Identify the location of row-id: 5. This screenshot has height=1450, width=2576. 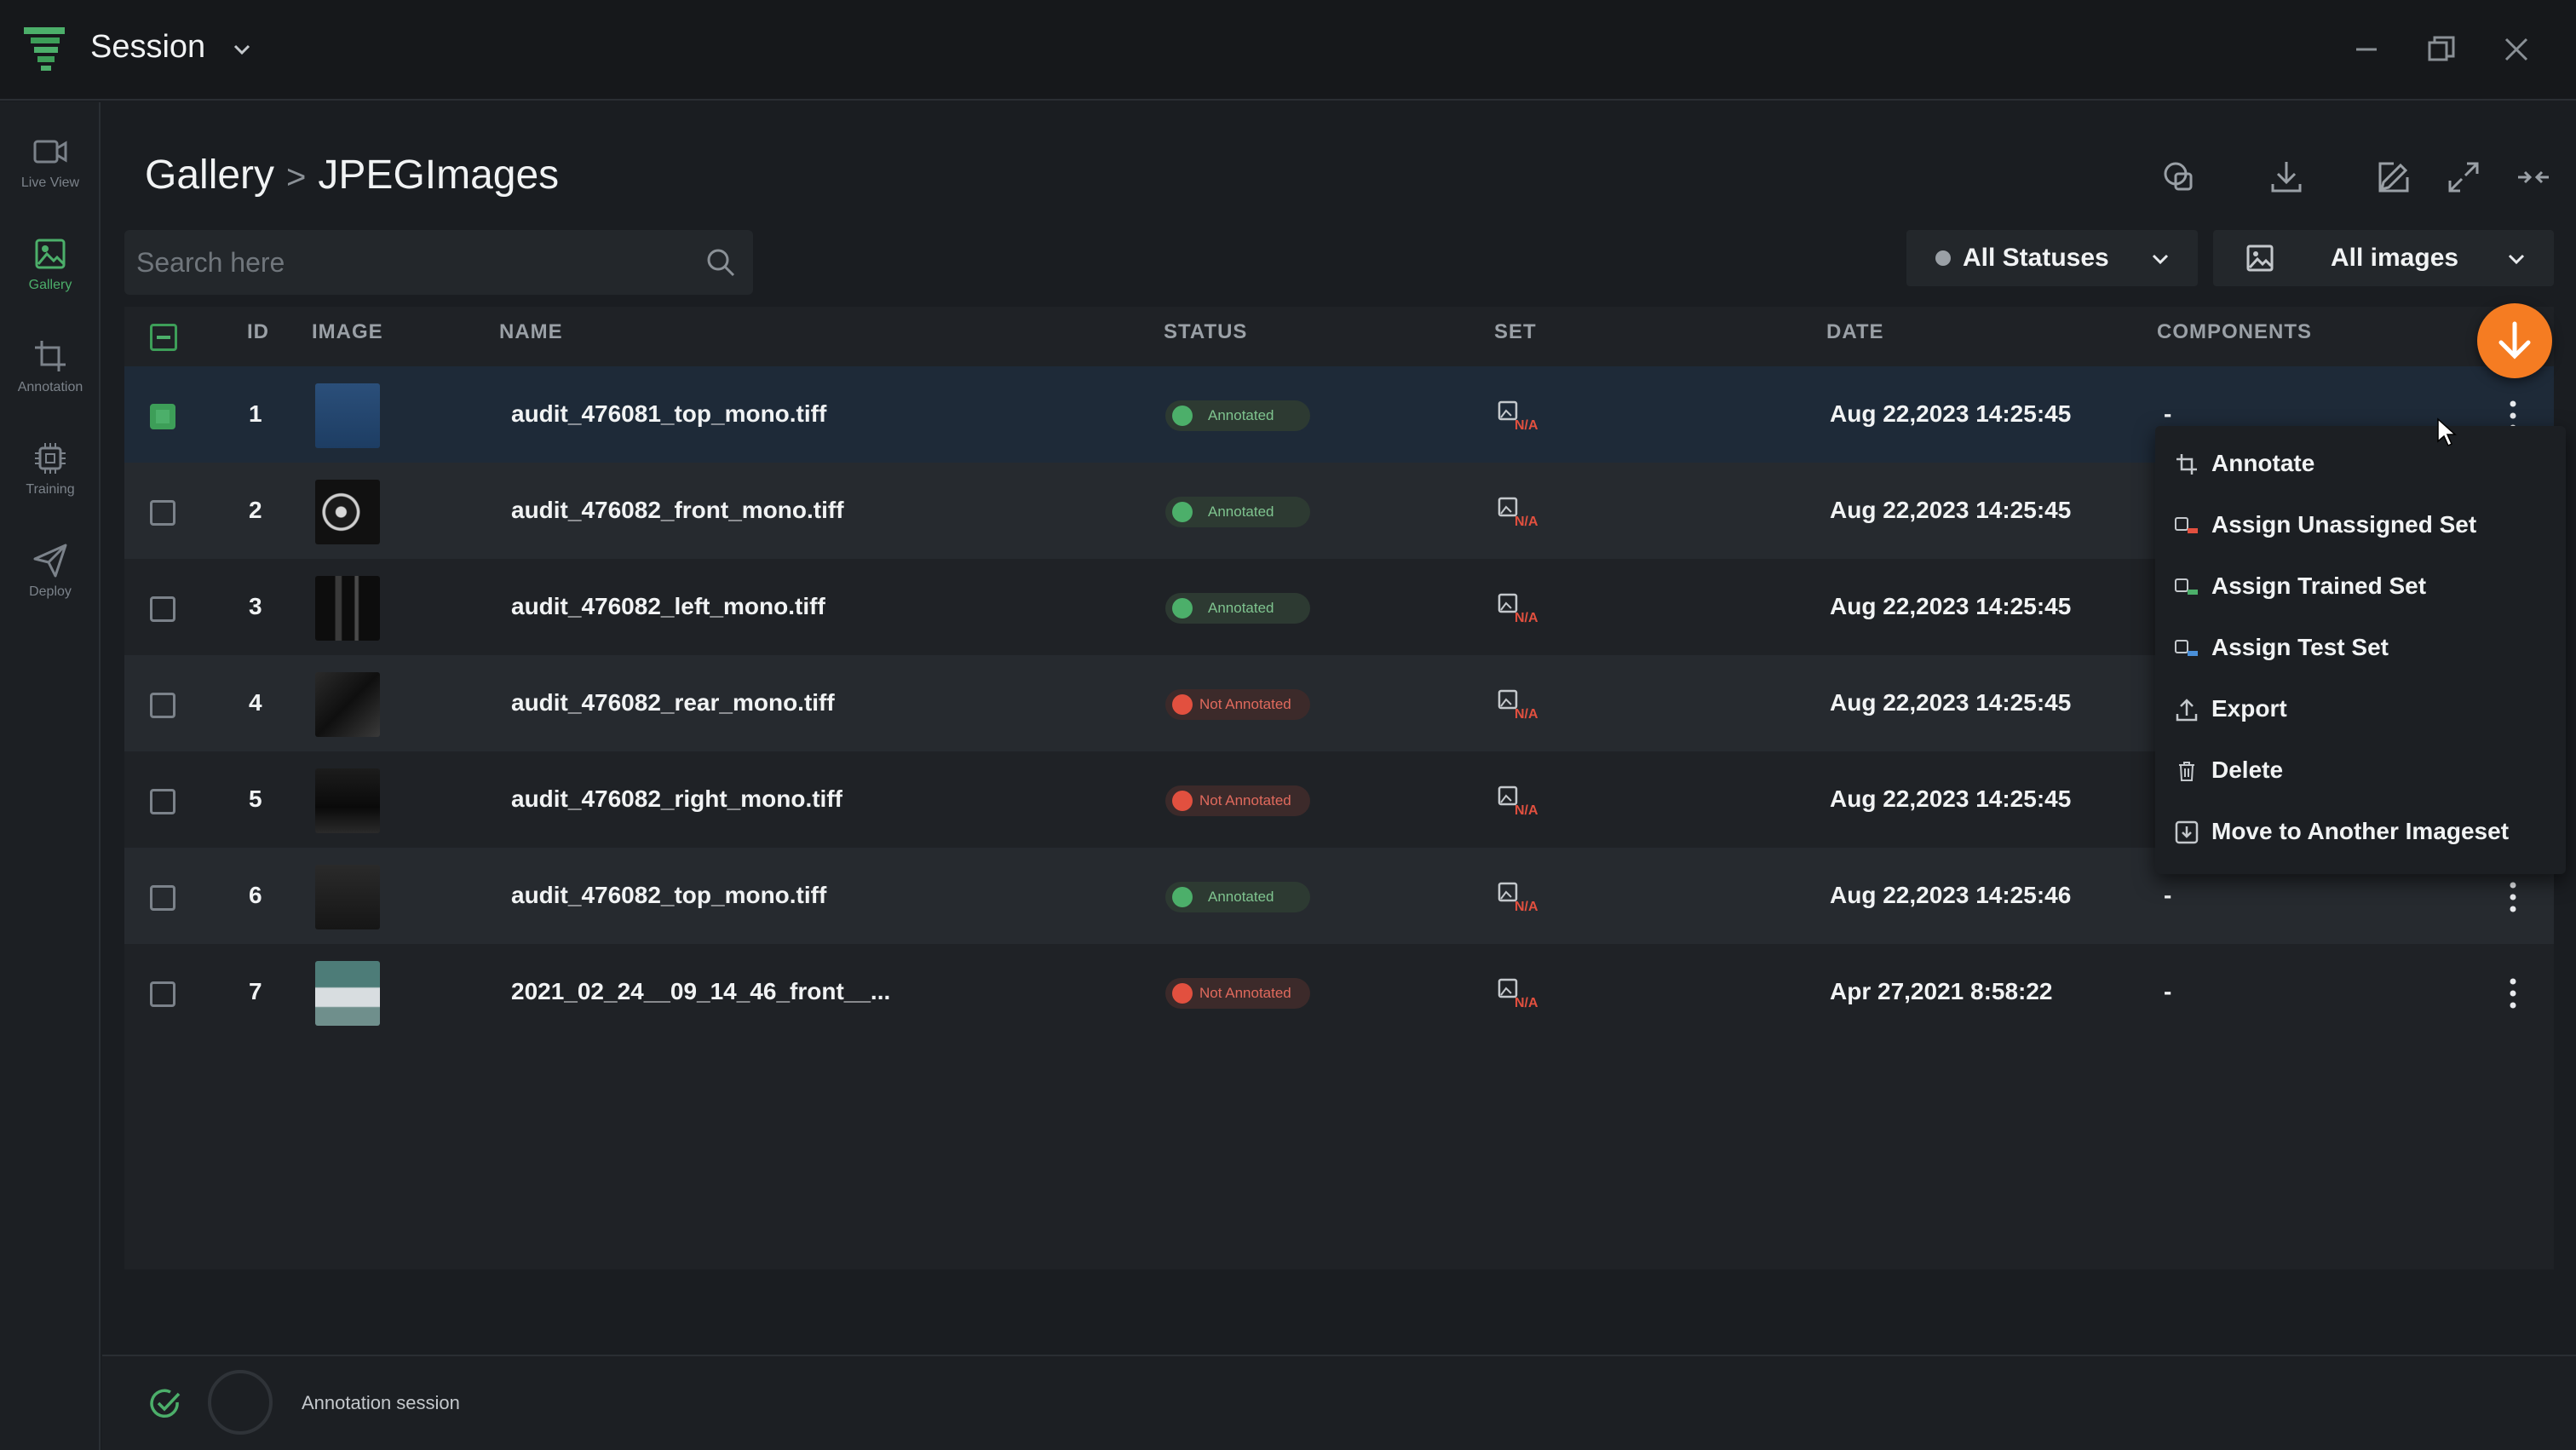
(256, 798).